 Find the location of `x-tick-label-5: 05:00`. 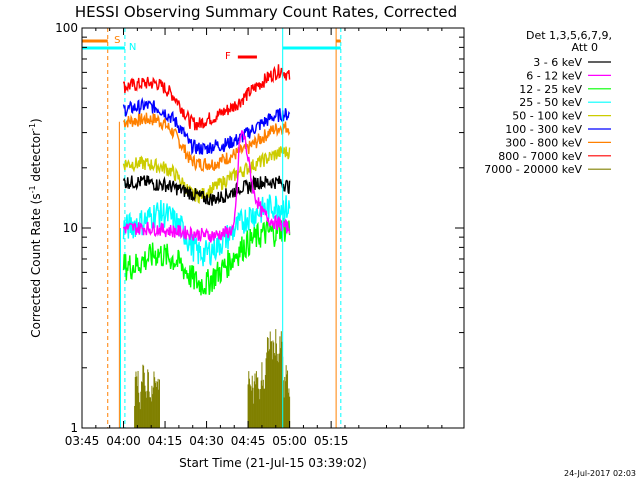

x-tick-label-5: 05:00 is located at coordinates (289, 441).